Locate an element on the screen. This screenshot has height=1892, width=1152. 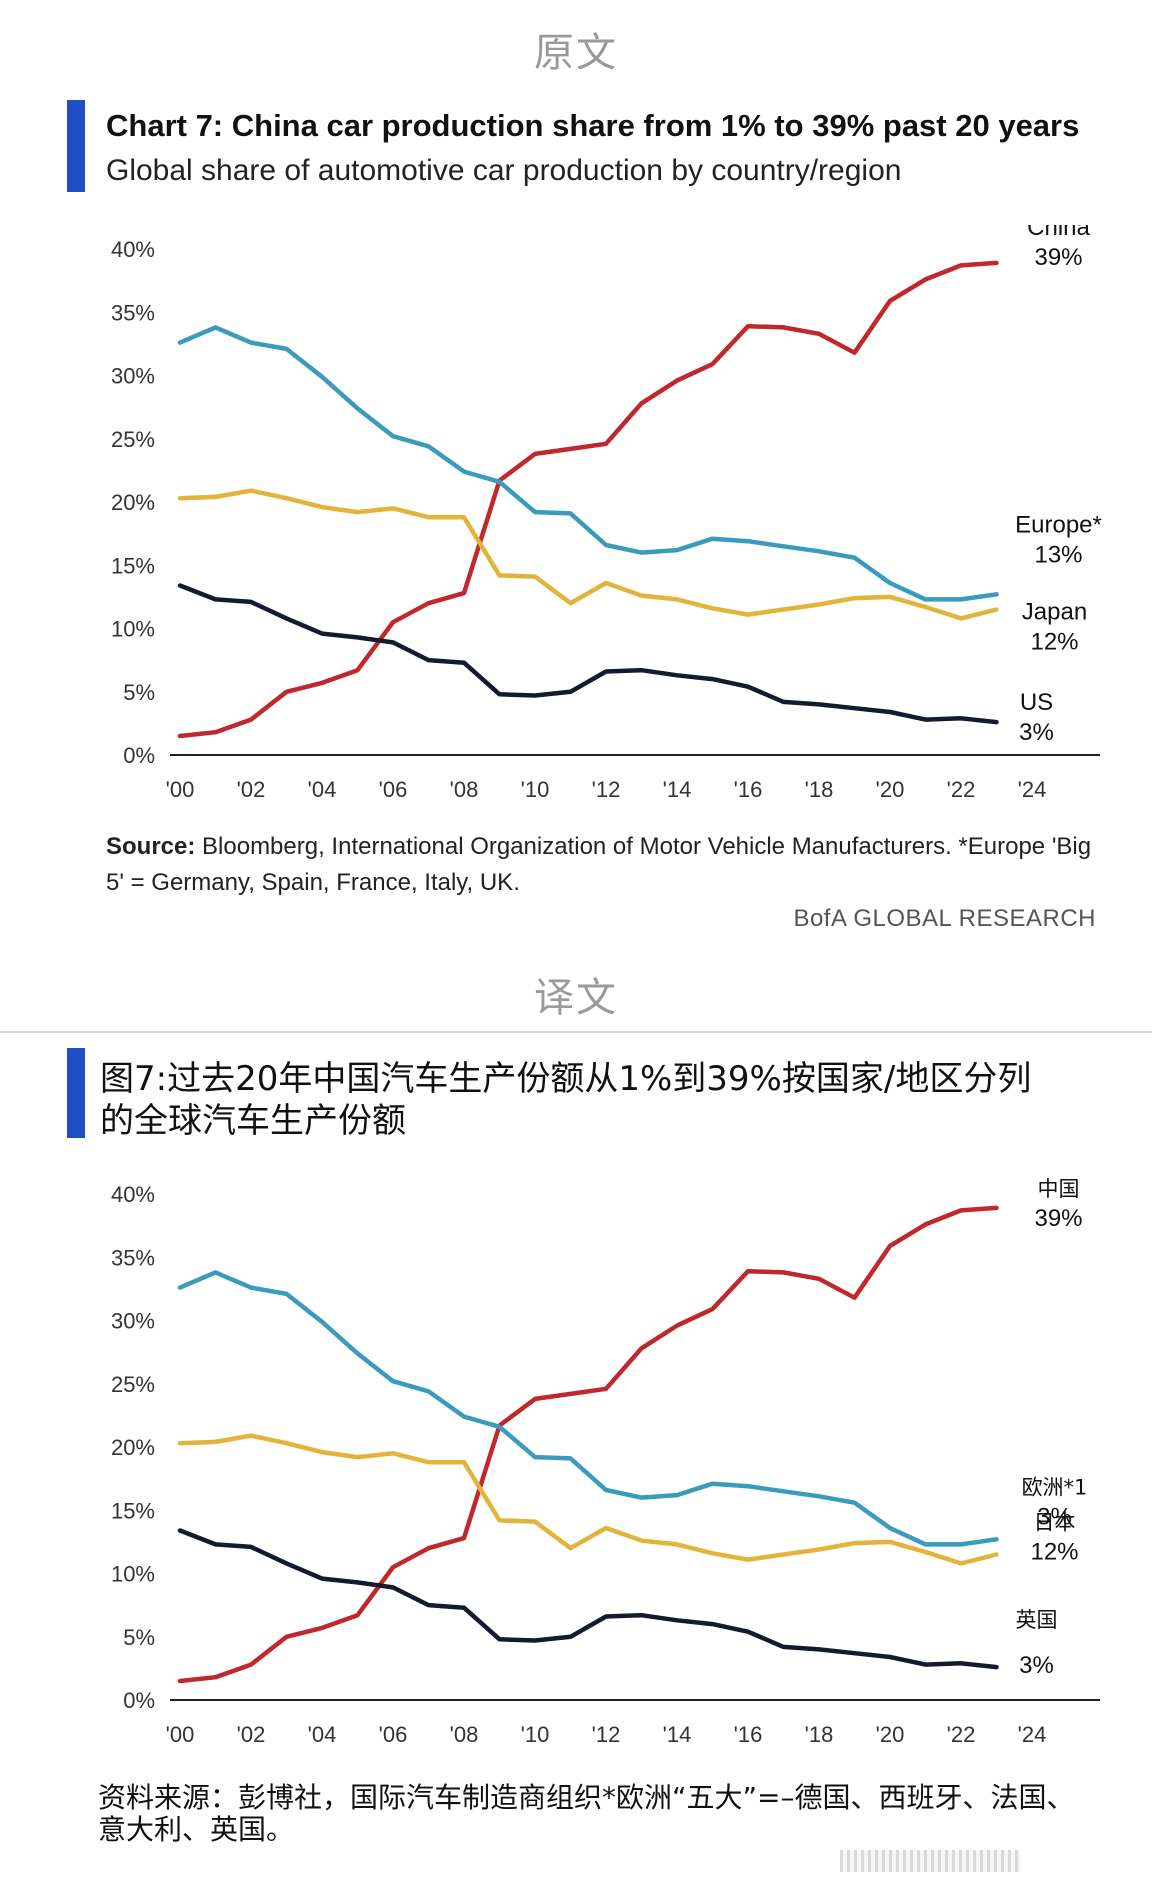
source-prefix: Source: is located at coordinates (151, 846).